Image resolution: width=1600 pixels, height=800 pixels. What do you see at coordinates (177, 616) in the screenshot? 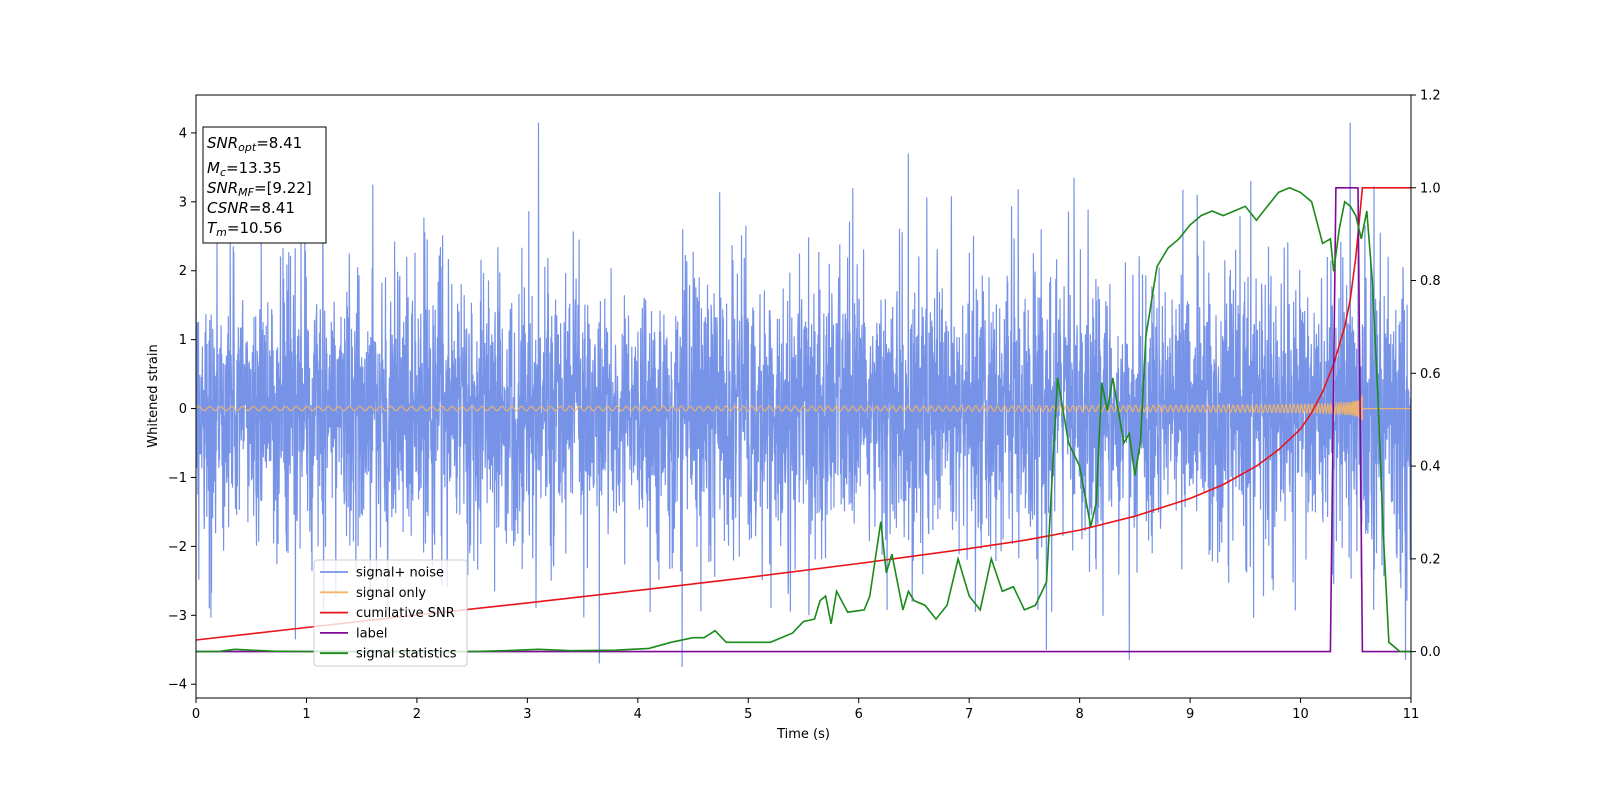
I see `y-tick-label: −3` at bounding box center [177, 616].